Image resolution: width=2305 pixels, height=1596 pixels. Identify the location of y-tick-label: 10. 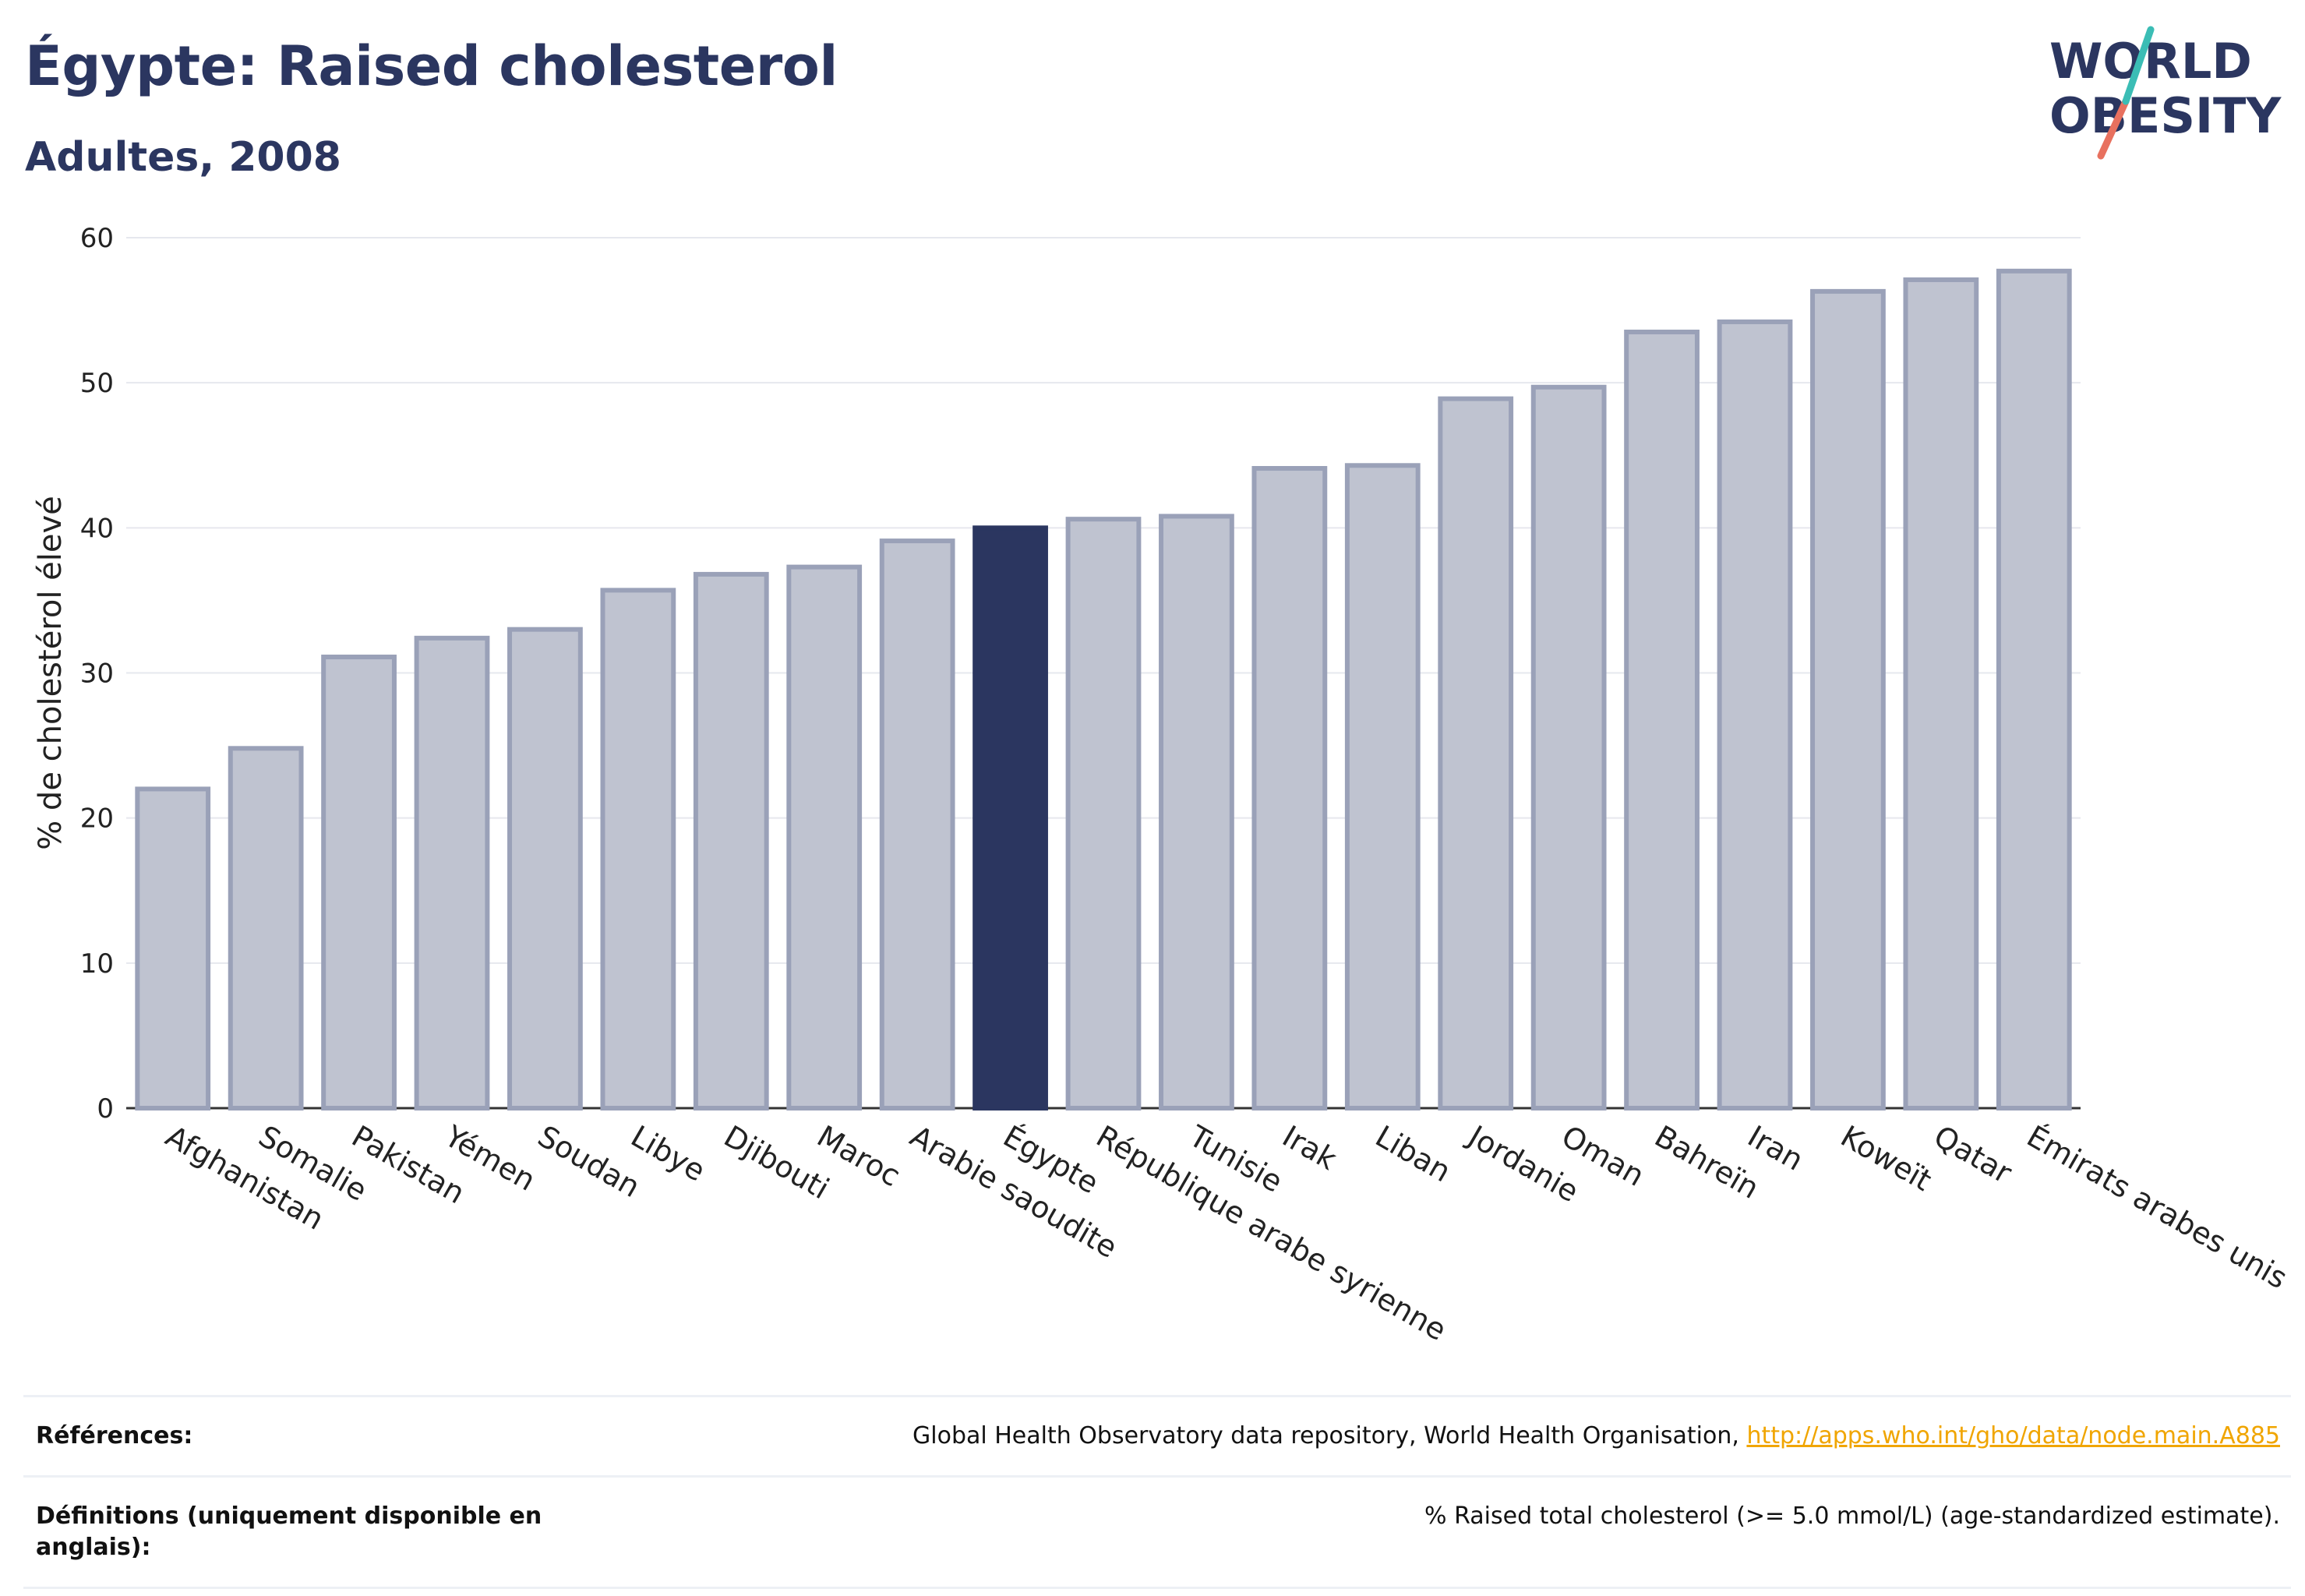
(97, 964).